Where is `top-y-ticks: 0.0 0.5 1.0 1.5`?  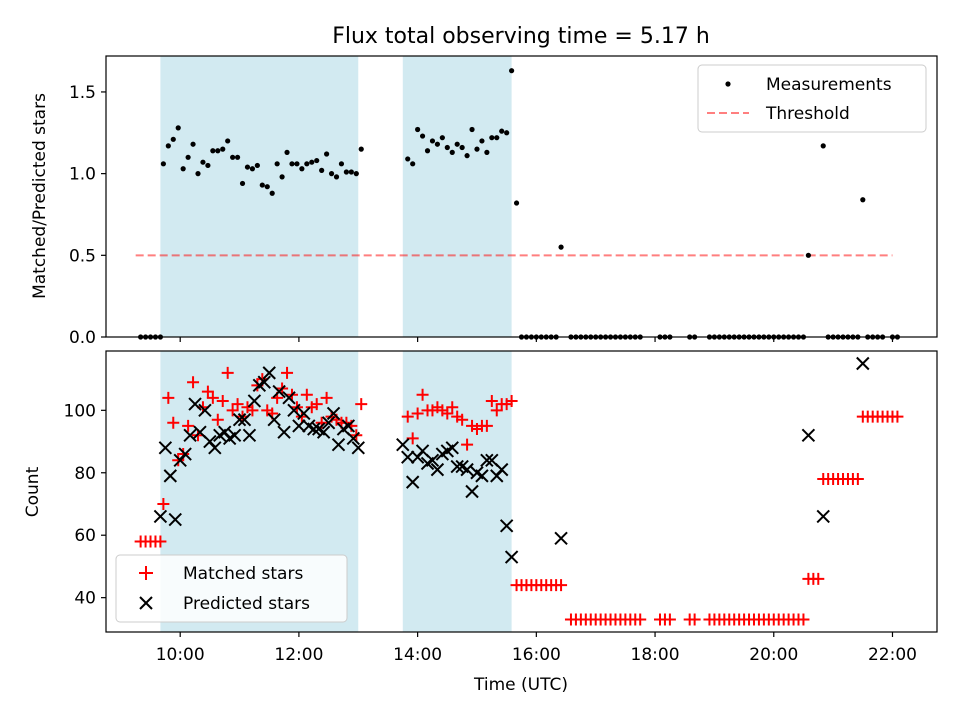 top-y-ticks: 0.0 0.5 1.0 1.5 is located at coordinates (87, 215).